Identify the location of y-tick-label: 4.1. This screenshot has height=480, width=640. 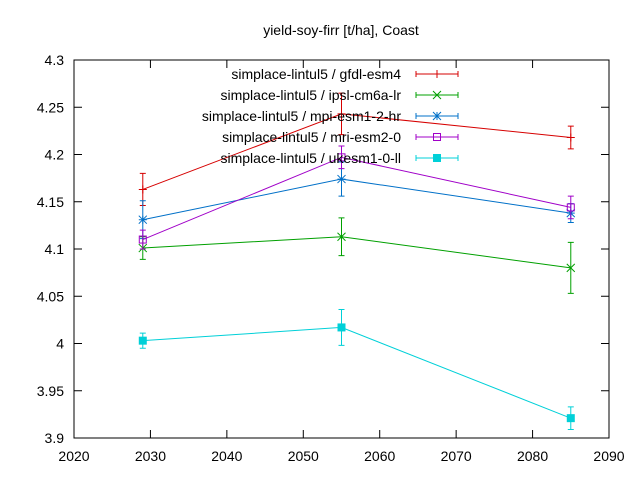
(55, 249).